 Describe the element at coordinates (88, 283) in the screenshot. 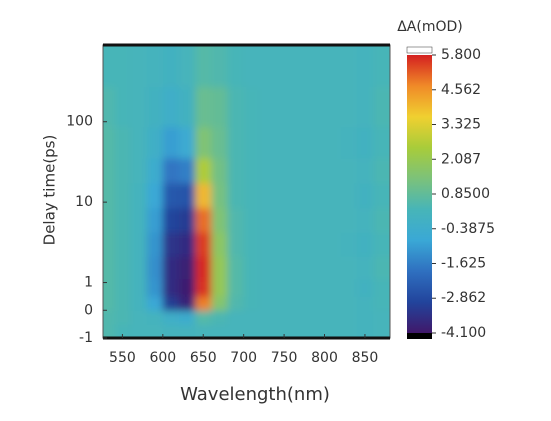

I see `y-tick-label: 1` at that location.